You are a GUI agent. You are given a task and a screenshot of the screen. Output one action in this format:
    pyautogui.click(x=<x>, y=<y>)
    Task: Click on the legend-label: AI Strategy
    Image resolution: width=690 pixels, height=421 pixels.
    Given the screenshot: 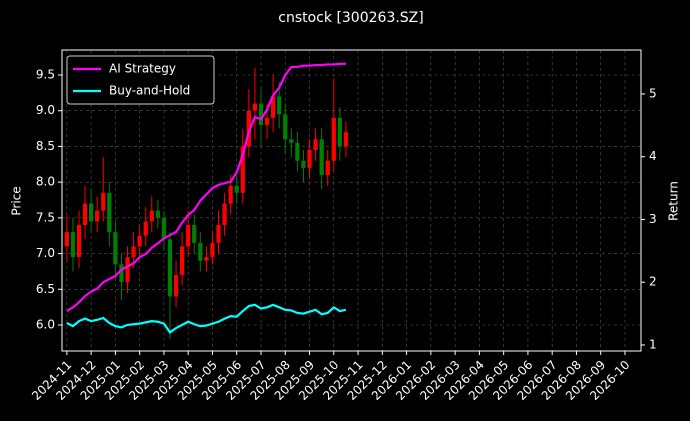 What is the action you would take?
    pyautogui.click(x=142, y=69)
    